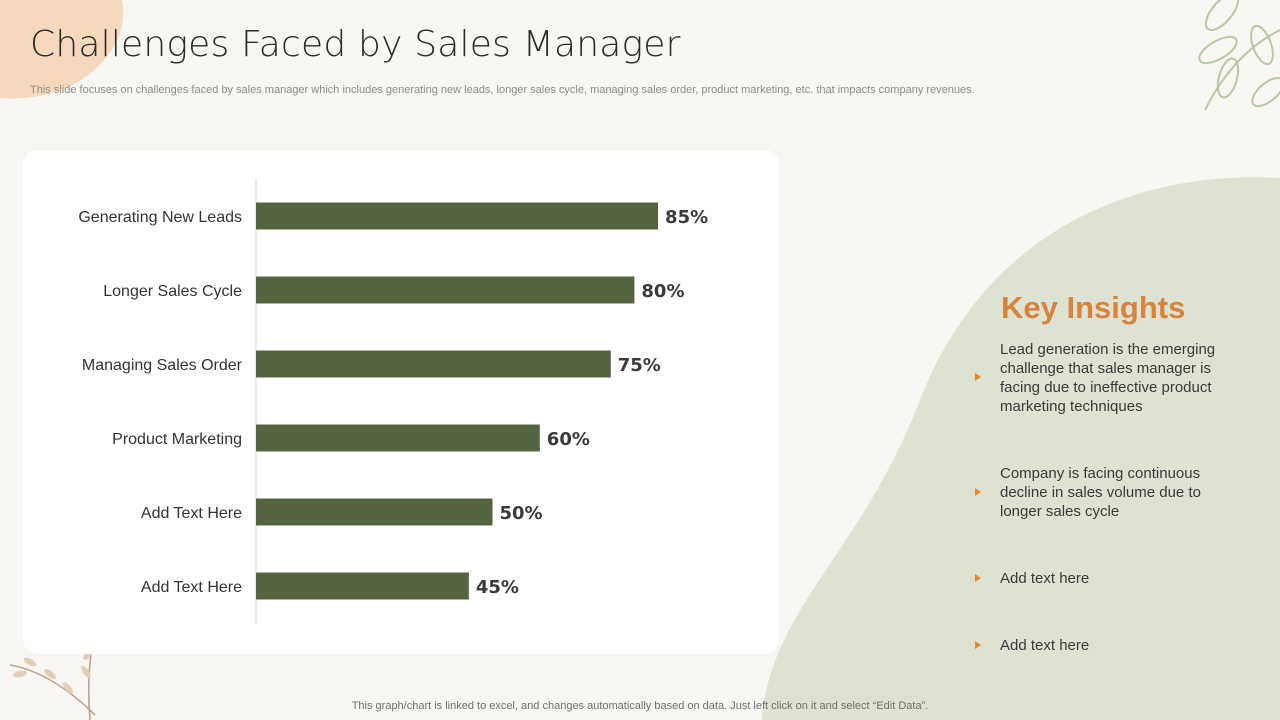 The width and height of the screenshot is (1280, 720). What do you see at coordinates (62, 49) in the screenshot?
I see `peach-corner-blob` at bounding box center [62, 49].